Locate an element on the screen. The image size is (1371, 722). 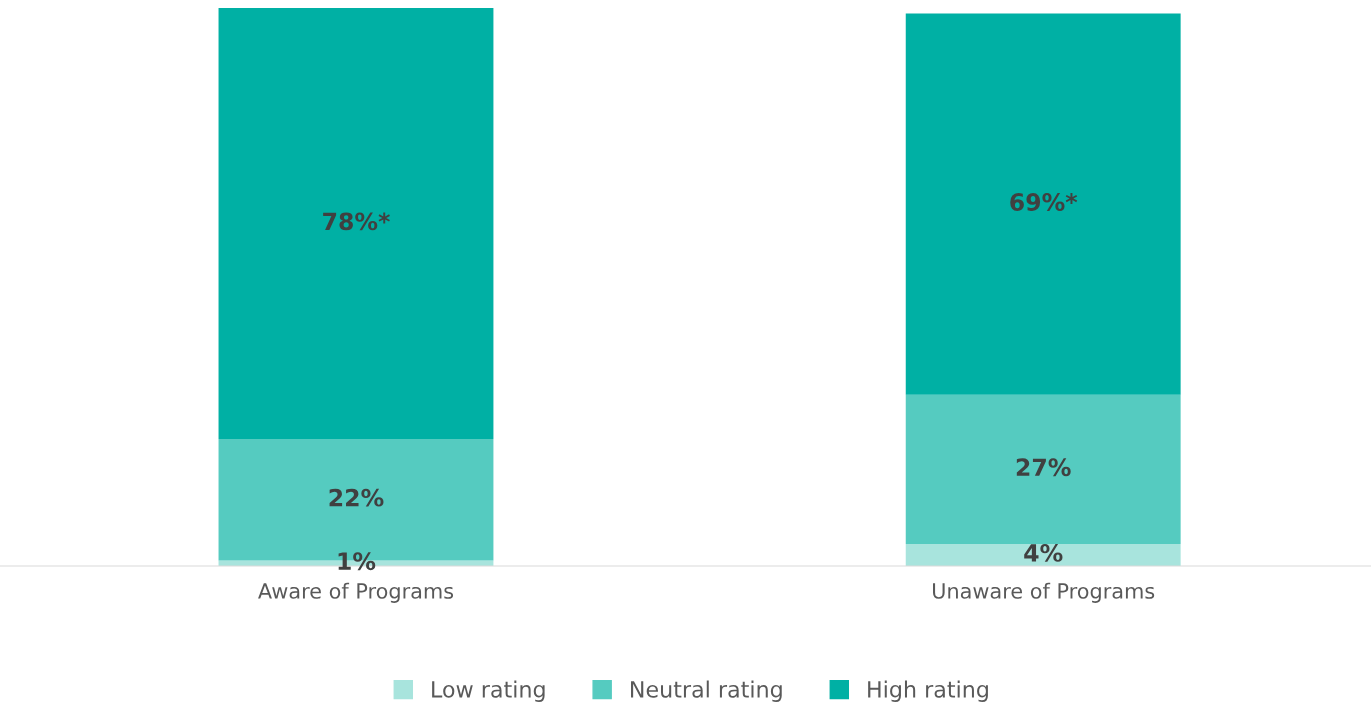
legend-label: High rating is located at coordinates (928, 691).